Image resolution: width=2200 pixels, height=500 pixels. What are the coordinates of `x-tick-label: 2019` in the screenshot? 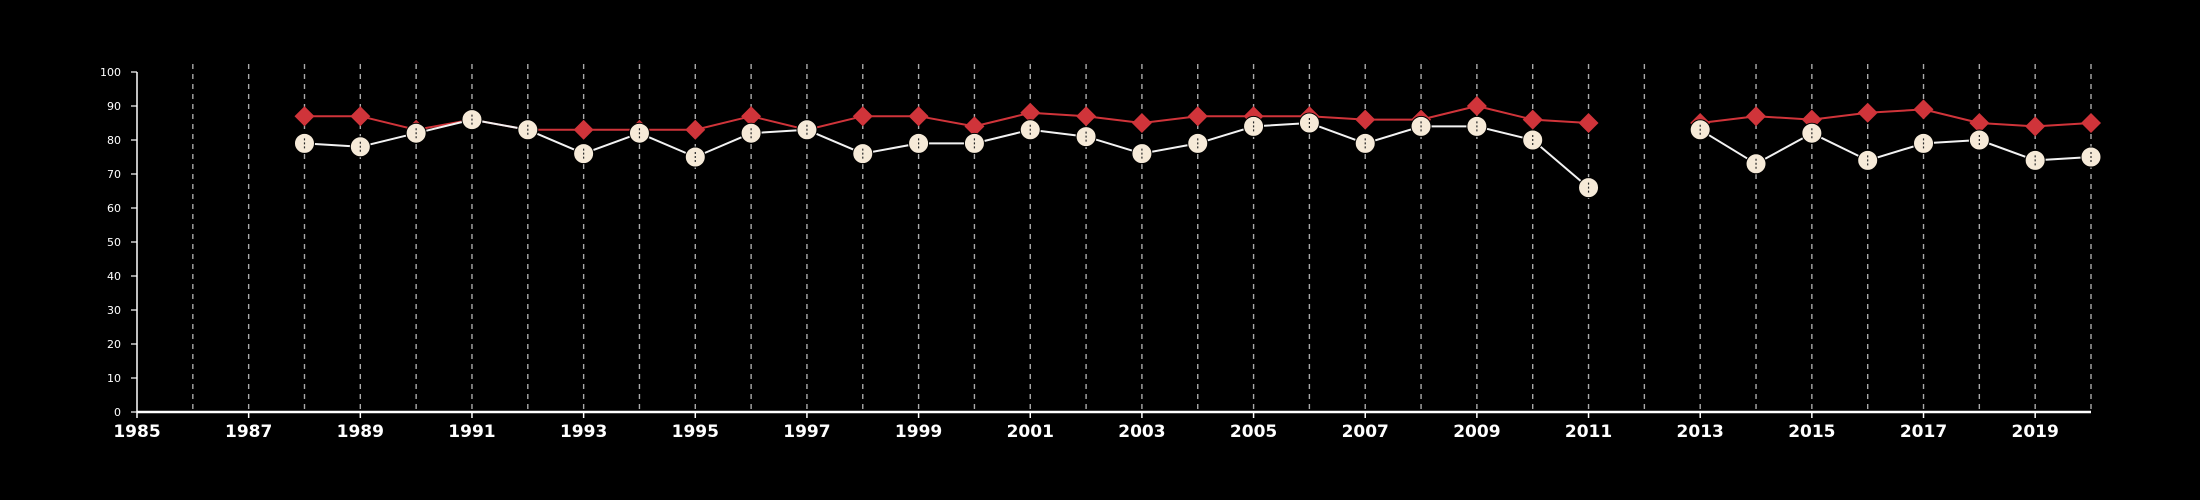 It's located at (2035, 432).